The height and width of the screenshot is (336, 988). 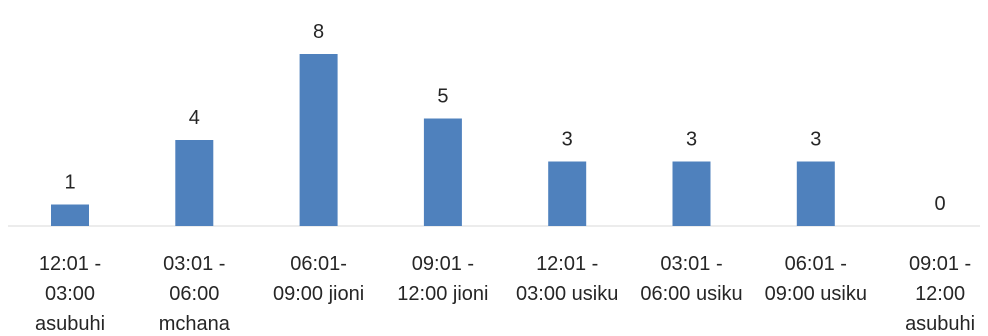 What do you see at coordinates (318, 279) in the screenshot?
I see `x-tick-label-2: 06:01-09:00 jioni` at bounding box center [318, 279].